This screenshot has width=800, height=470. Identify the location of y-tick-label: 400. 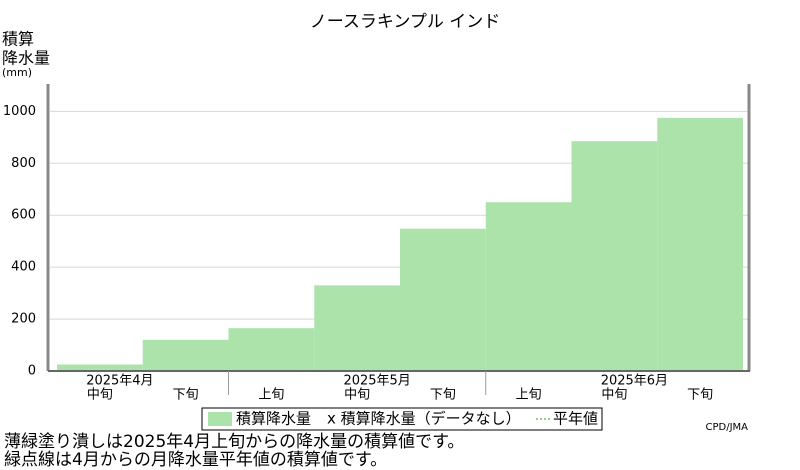
(23, 267).